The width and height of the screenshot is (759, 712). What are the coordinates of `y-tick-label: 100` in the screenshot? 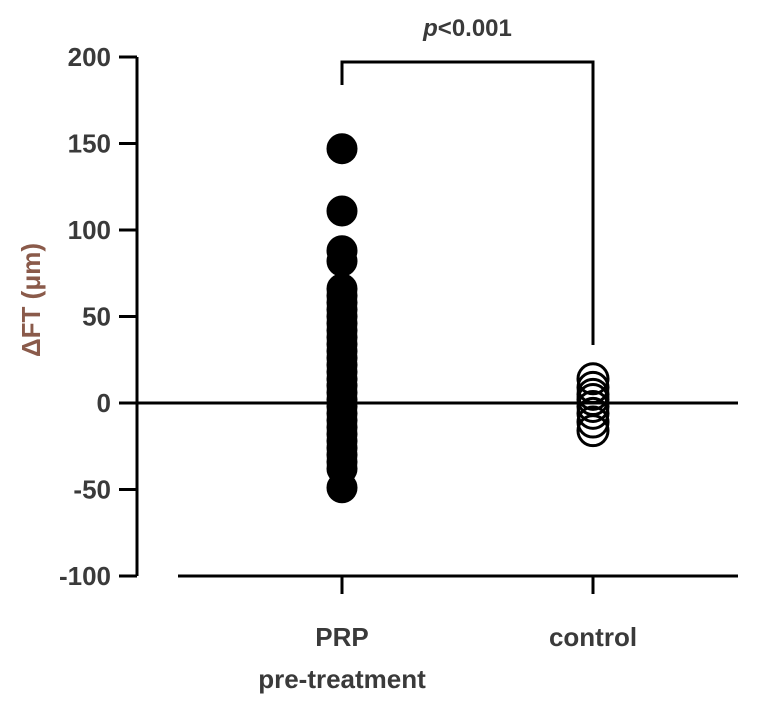 It's located at (89, 230).